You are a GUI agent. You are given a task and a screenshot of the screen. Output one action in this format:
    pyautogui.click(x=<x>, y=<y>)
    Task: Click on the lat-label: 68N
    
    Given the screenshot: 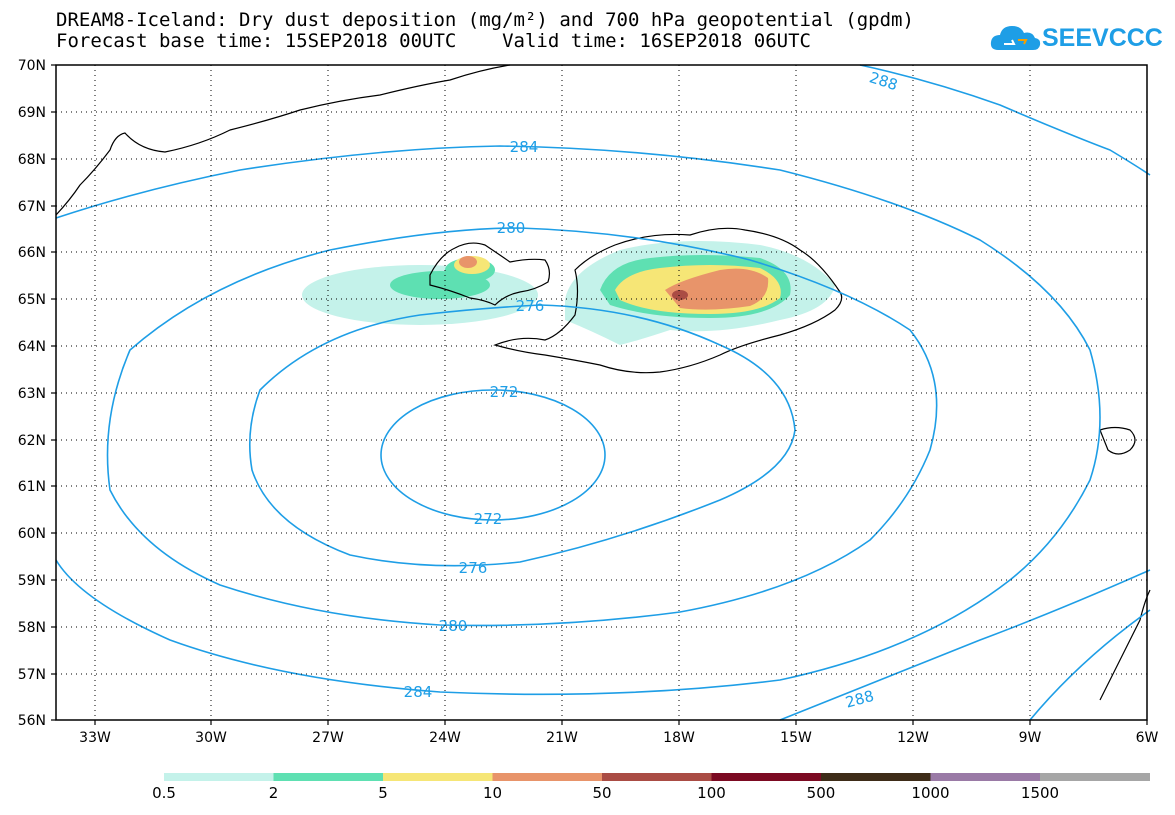 What is the action you would take?
    pyautogui.click(x=32, y=160)
    